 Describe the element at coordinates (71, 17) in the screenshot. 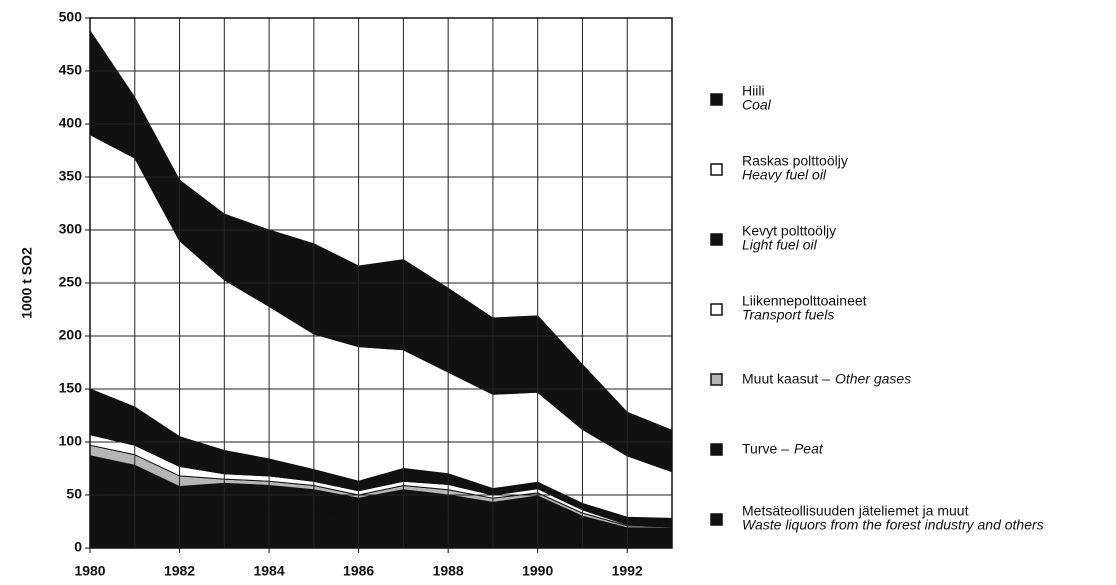

I see `y-tick-label: 500` at that location.